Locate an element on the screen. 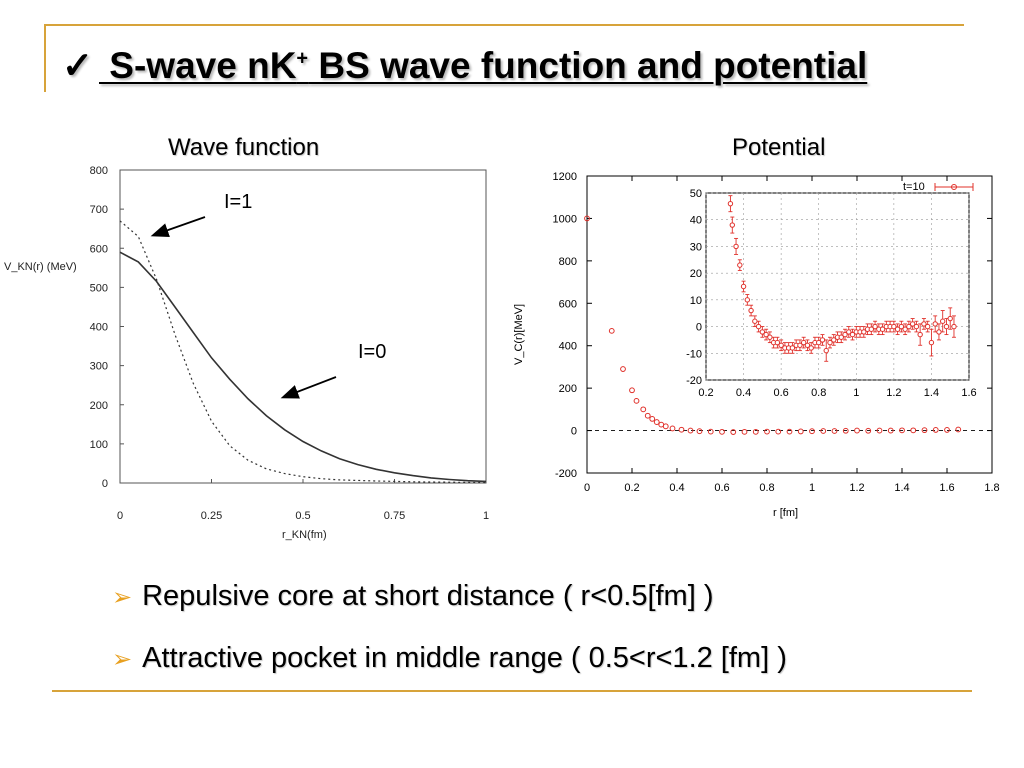 The image size is (1024, 768). bottom-rule is located at coordinates (512, 691).